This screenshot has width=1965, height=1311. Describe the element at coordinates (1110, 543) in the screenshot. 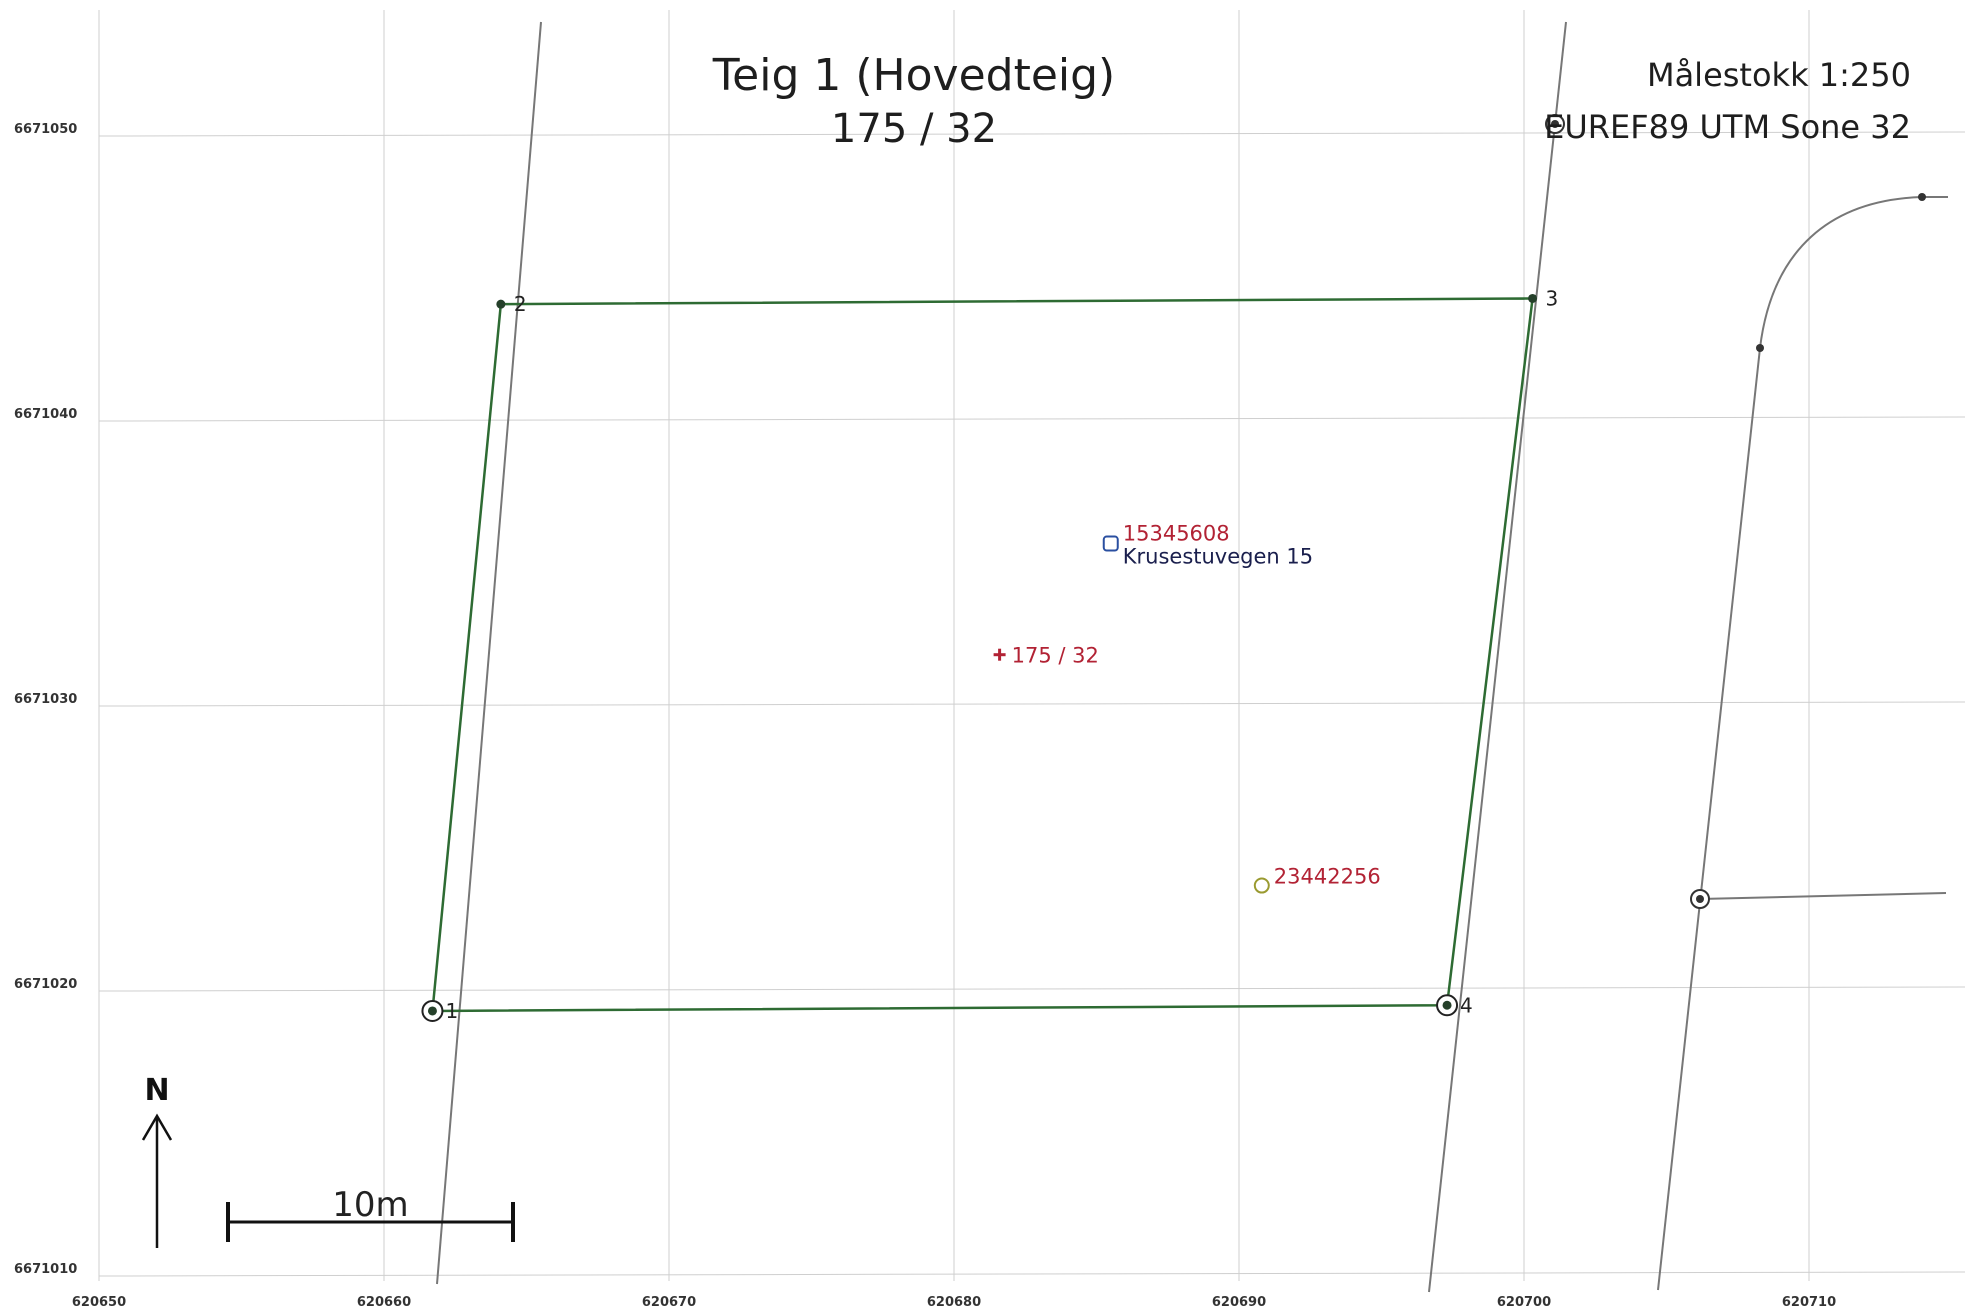

I see `building-point-icon` at that location.